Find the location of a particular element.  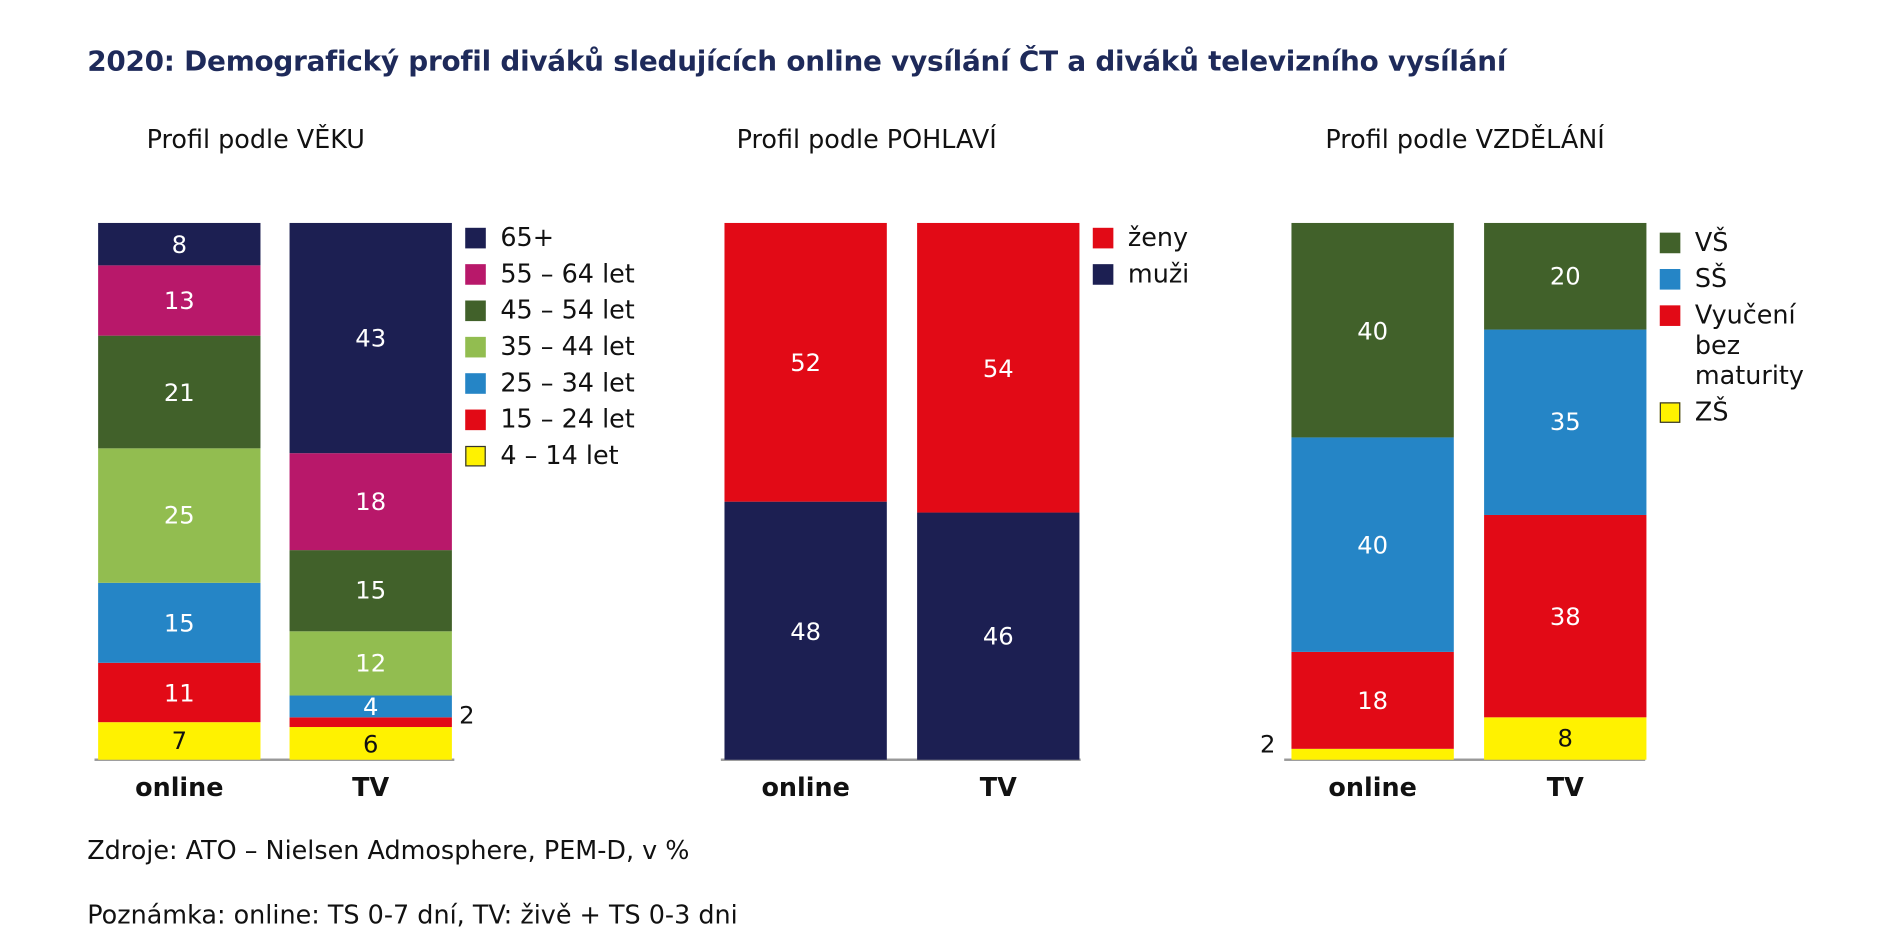

legend-label: SŠ is located at coordinates (1711, 279).